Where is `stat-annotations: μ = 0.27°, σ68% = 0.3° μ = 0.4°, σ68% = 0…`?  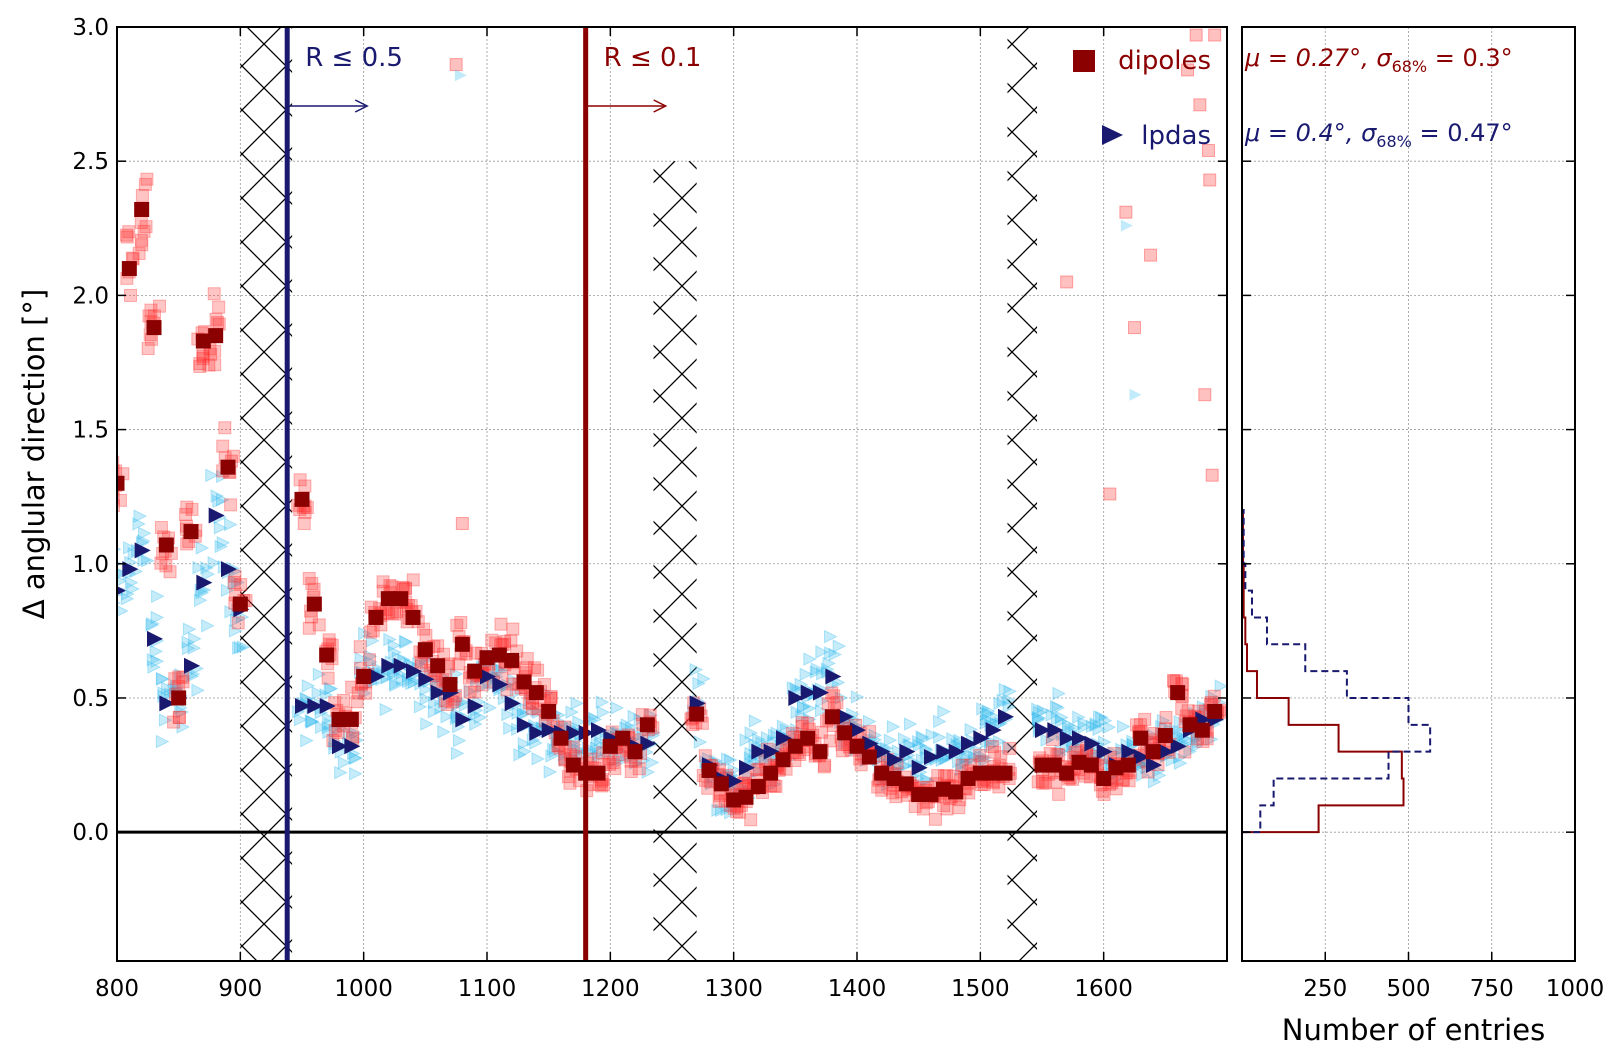 stat-annotations: μ = 0.27°, σ68% = 0.3° μ = 0.4°, σ68% = 0… is located at coordinates (1378, 97).